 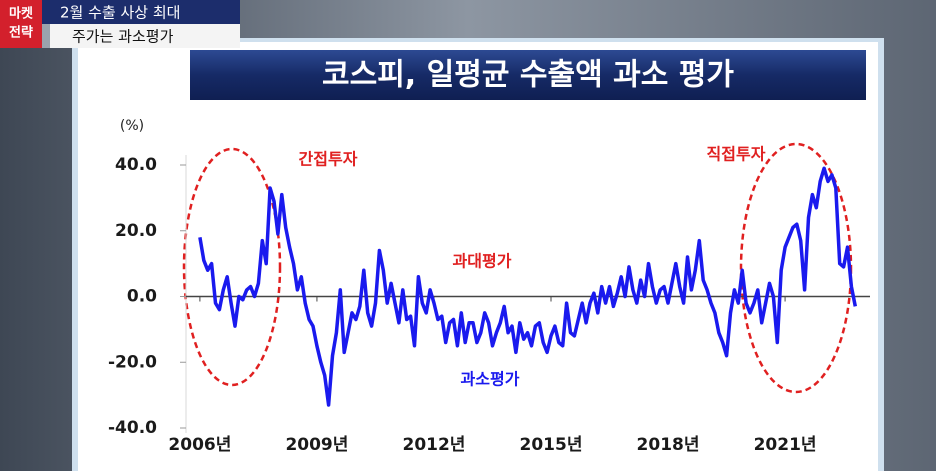 What do you see at coordinates (785, 445) in the screenshot?
I see `x-tick-label: 2021년` at bounding box center [785, 445].